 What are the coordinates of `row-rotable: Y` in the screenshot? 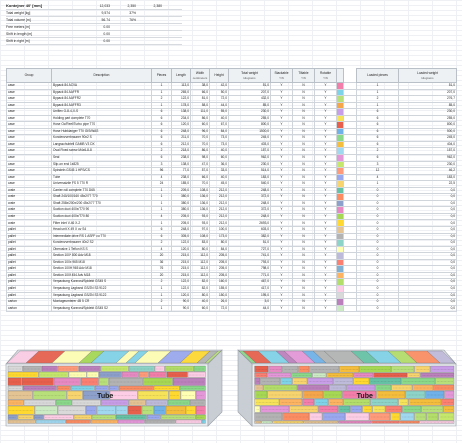 It's located at (325, 308).